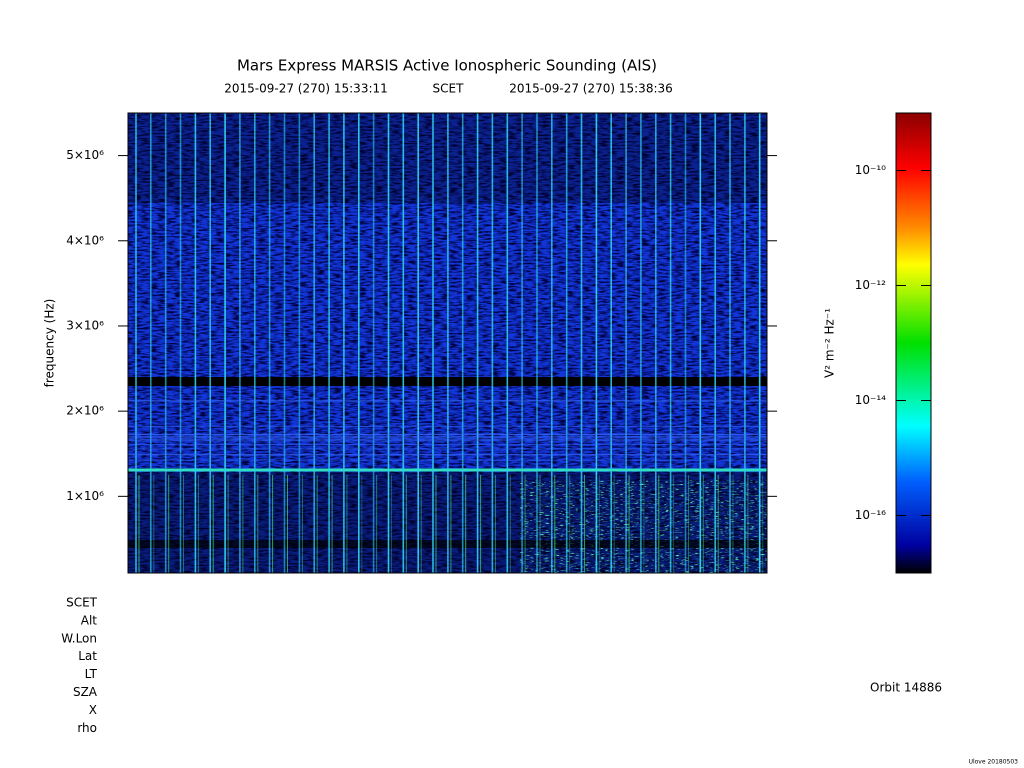 The height and width of the screenshot is (768, 1024). What do you see at coordinates (85, 496) in the screenshot?
I see `y-tick-label: 1×10⁶` at bounding box center [85, 496].